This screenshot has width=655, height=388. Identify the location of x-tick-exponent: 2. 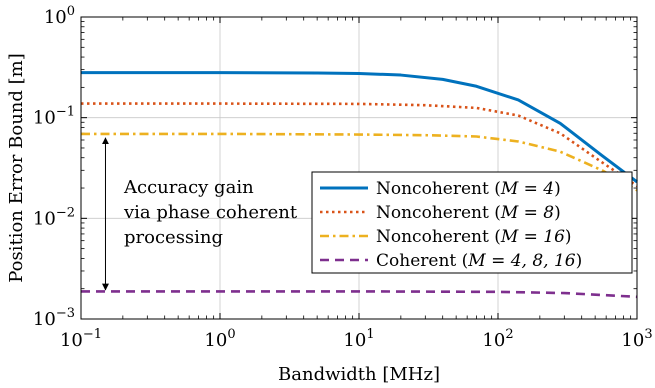
(509, 334).